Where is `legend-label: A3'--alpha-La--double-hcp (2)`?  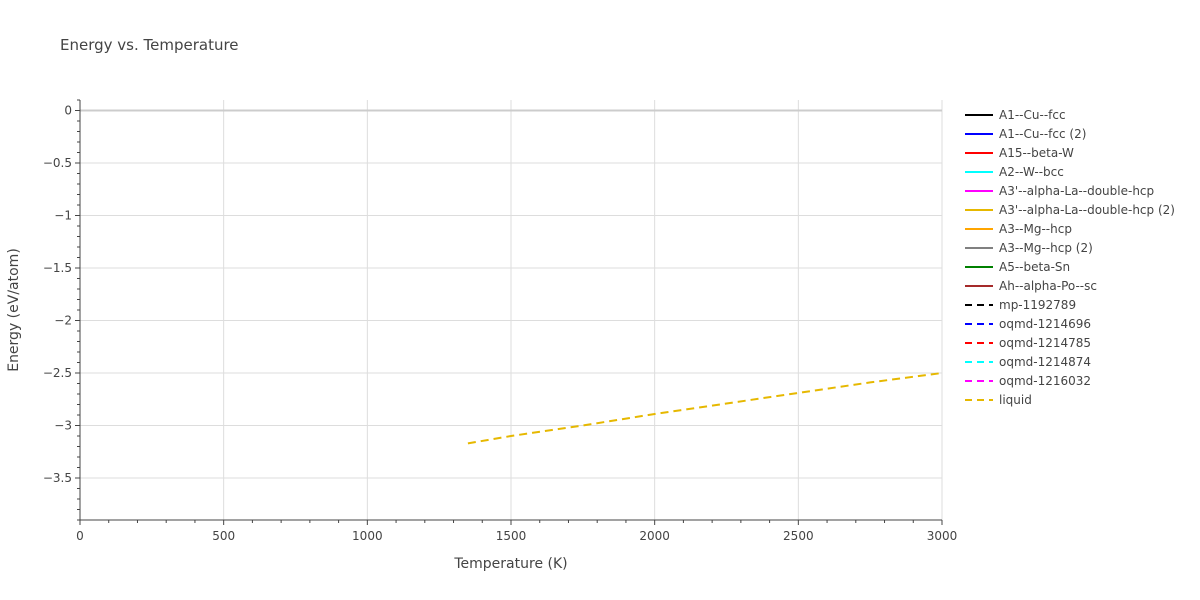
legend-label: A3'--alpha-La--double-hcp (2) is located at coordinates (1087, 210).